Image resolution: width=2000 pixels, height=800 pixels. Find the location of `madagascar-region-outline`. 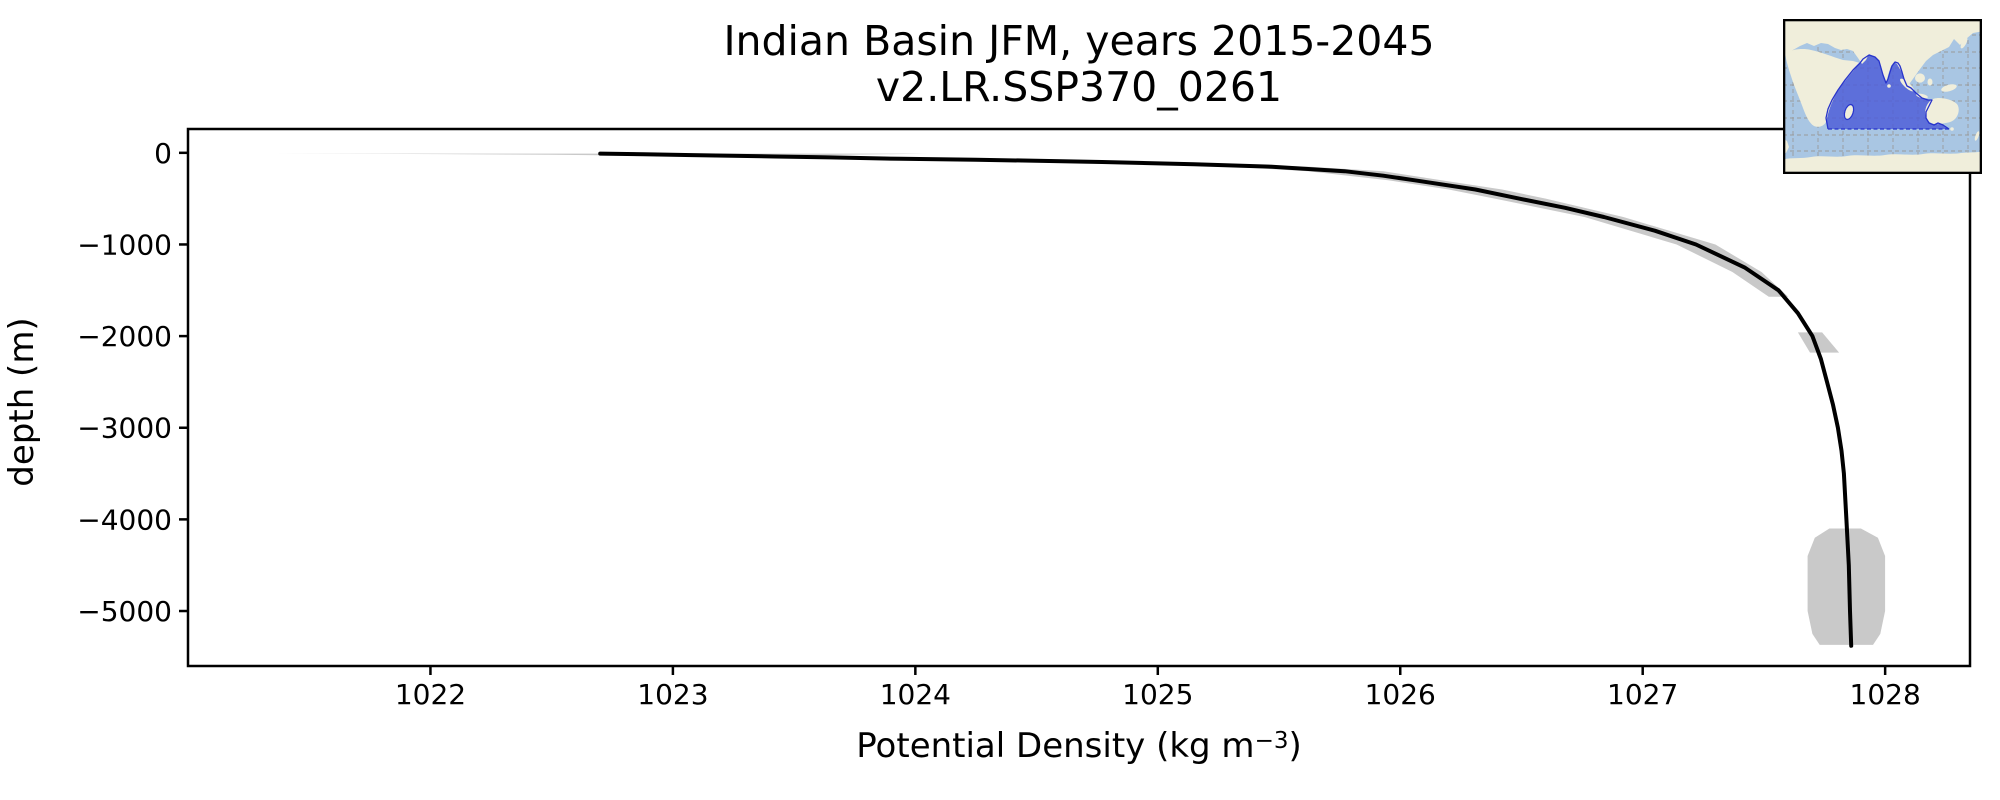

madagascar-region-outline is located at coordinates (1849, 112).